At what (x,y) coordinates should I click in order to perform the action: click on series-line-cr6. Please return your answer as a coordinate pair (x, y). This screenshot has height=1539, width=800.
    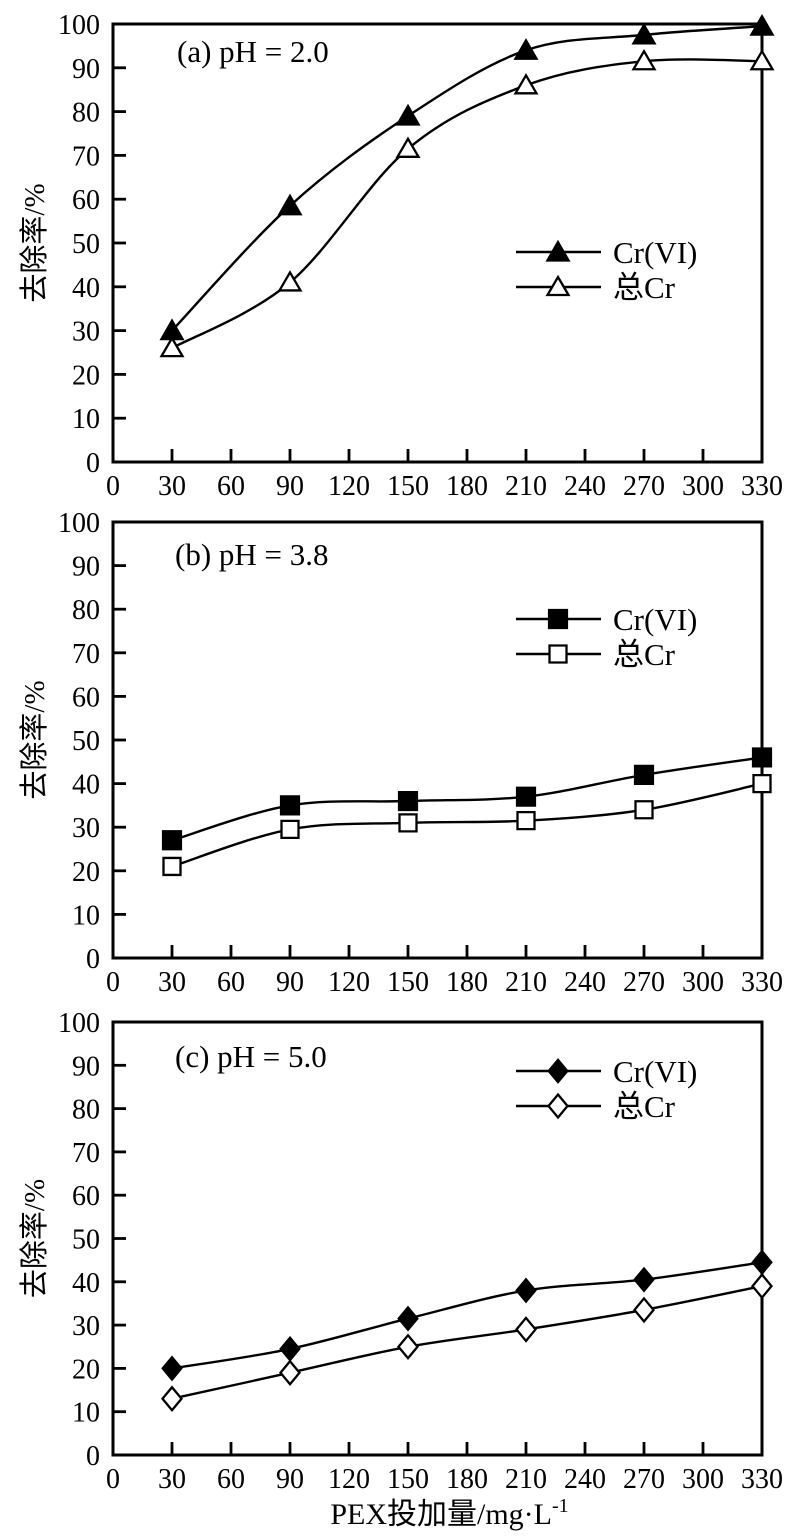
    Looking at the image, I should click on (467, 799).